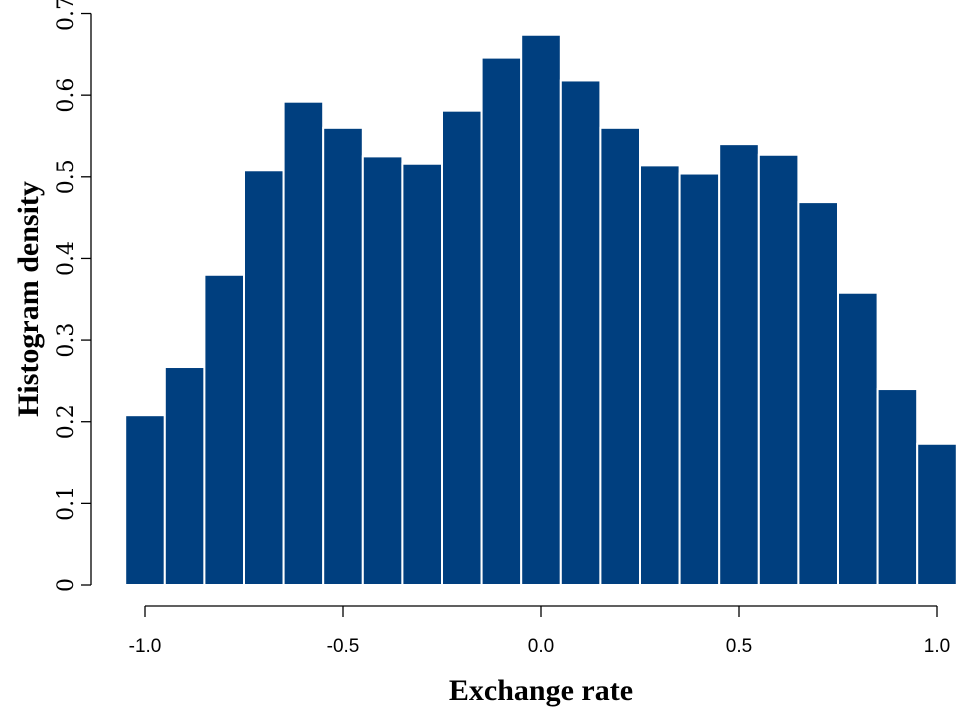 The width and height of the screenshot is (960, 711). Describe the element at coordinates (66, 95) in the screenshot. I see `y-tick-label: 0.6` at that location.